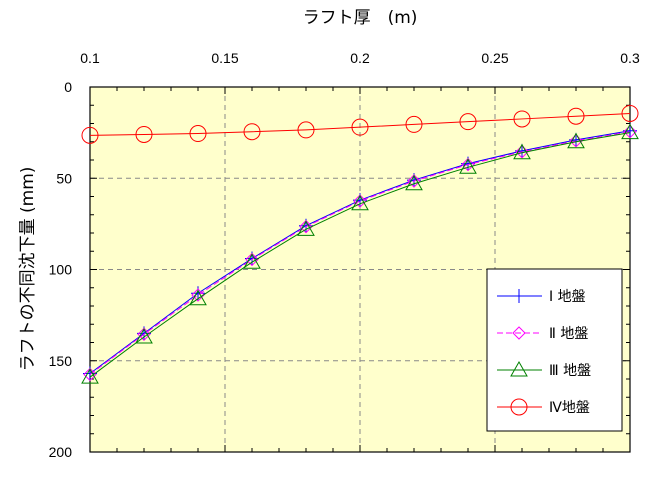  Describe the element at coordinates (567, 297) in the screenshot. I see `legend-label-1: Ⅰ 地盤` at that location.